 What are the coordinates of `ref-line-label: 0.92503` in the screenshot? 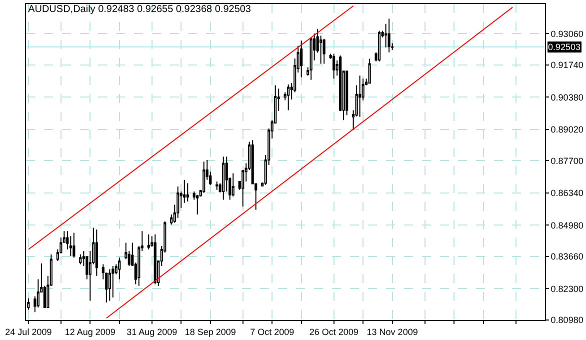 It's located at (564, 47).